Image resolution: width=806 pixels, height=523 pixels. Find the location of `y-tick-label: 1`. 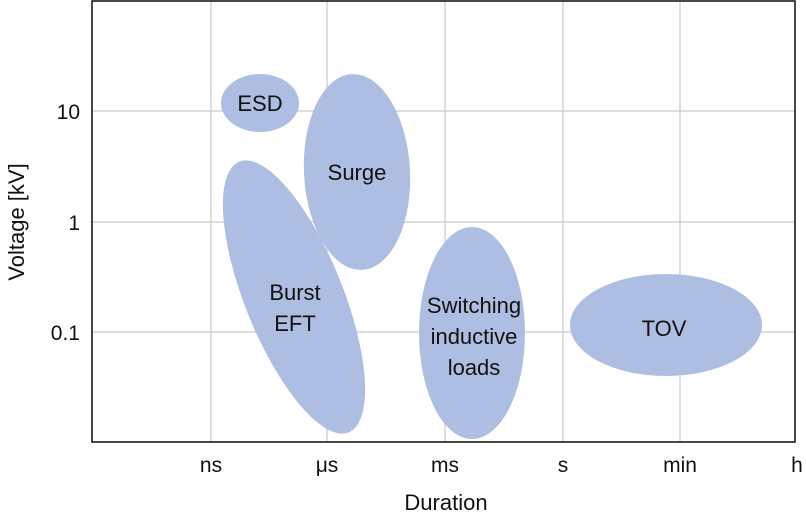

y-tick-label: 1 is located at coordinates (74, 223).